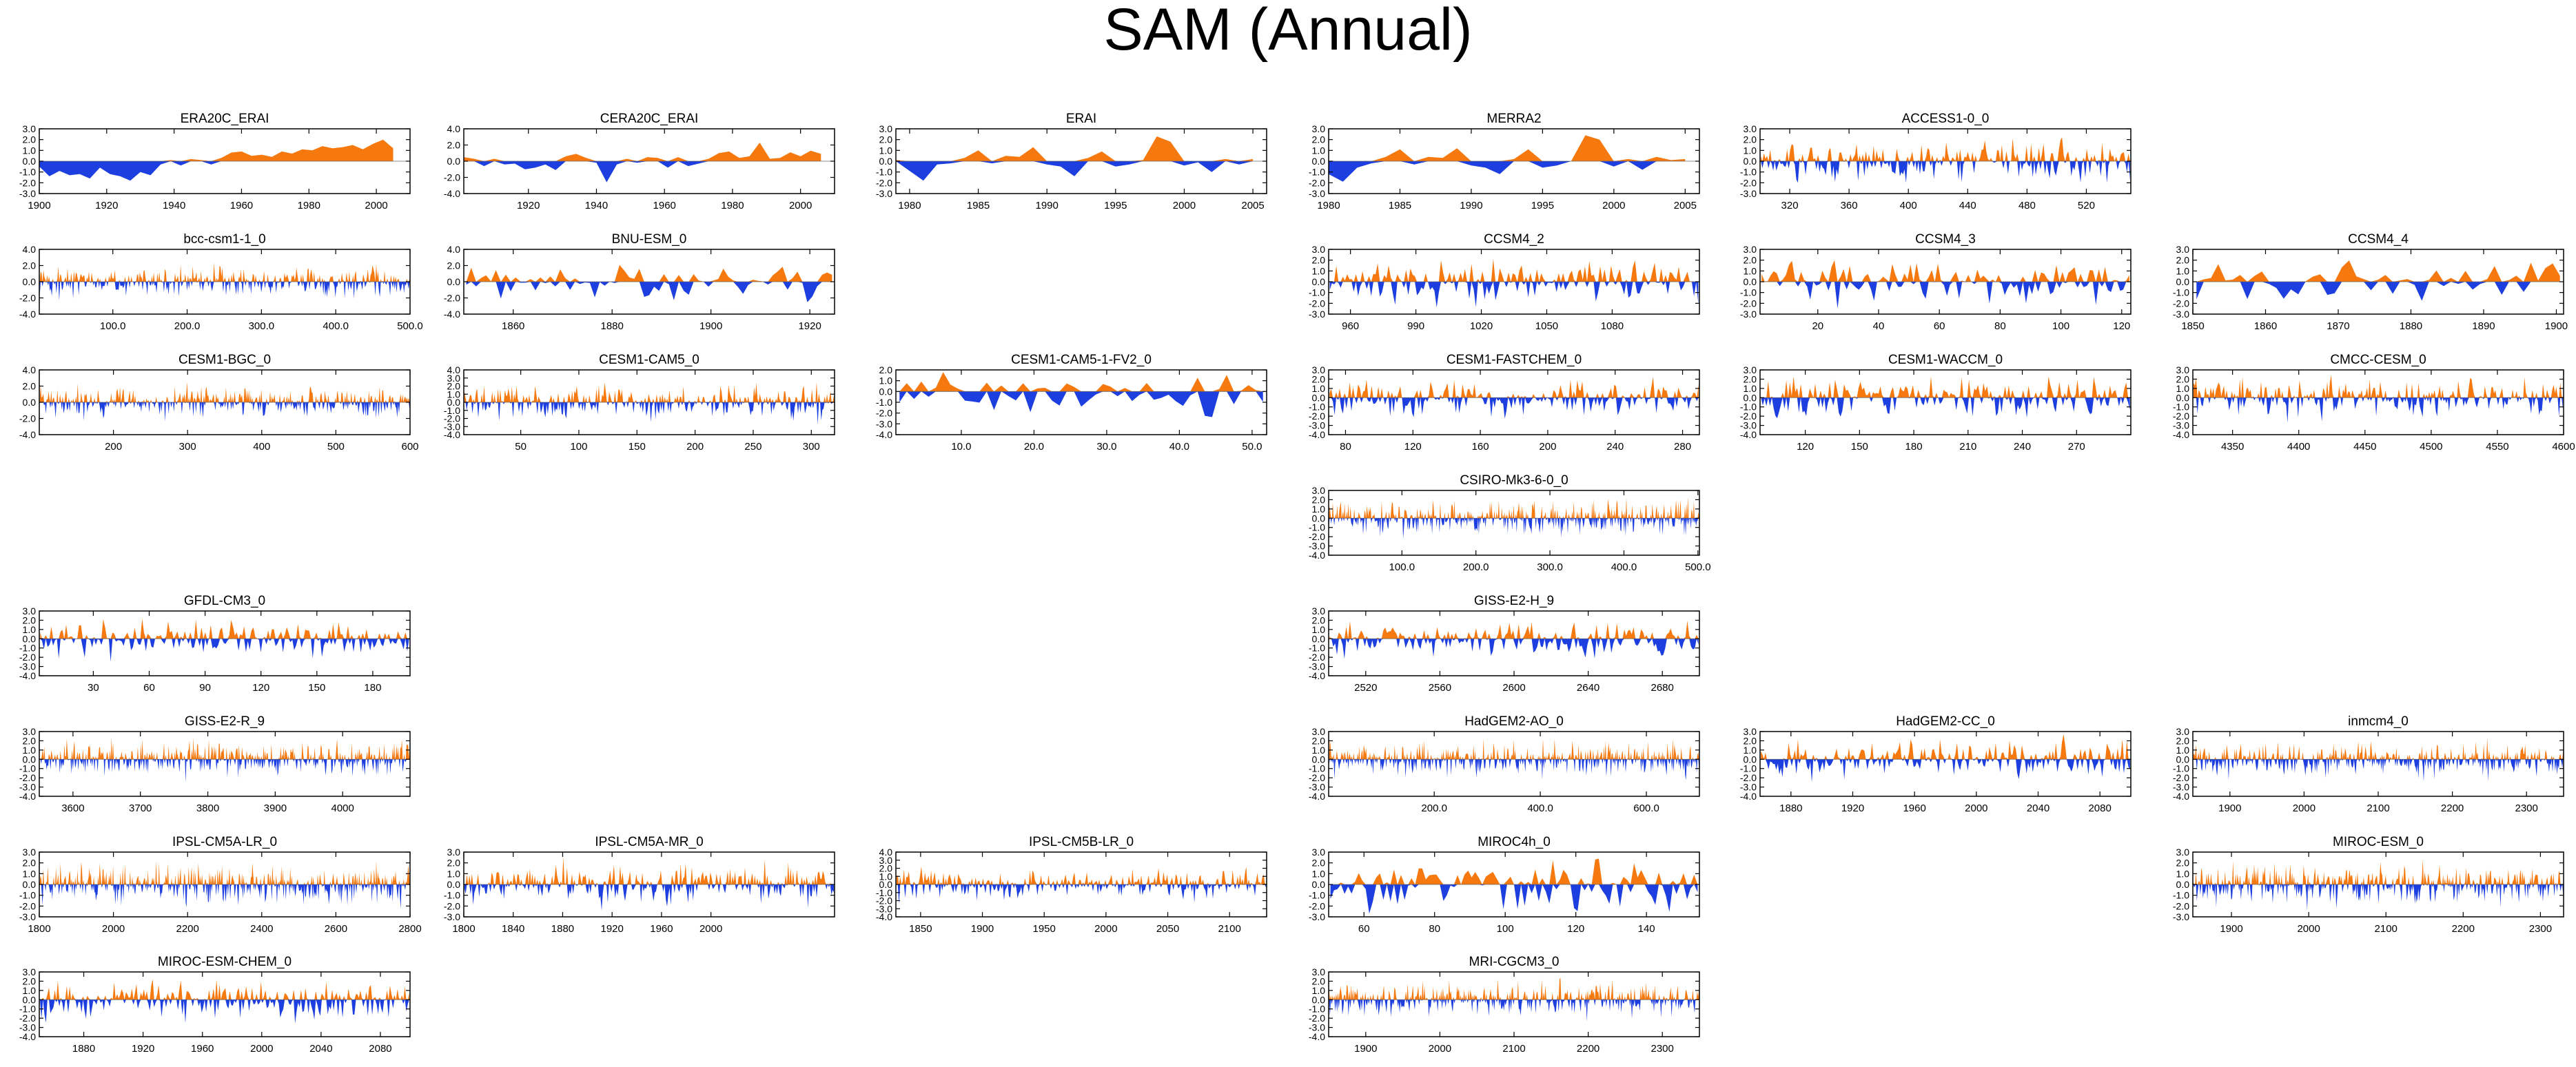  What do you see at coordinates (174, 205) in the screenshot?
I see `x-tick-label: 1940` at bounding box center [174, 205].